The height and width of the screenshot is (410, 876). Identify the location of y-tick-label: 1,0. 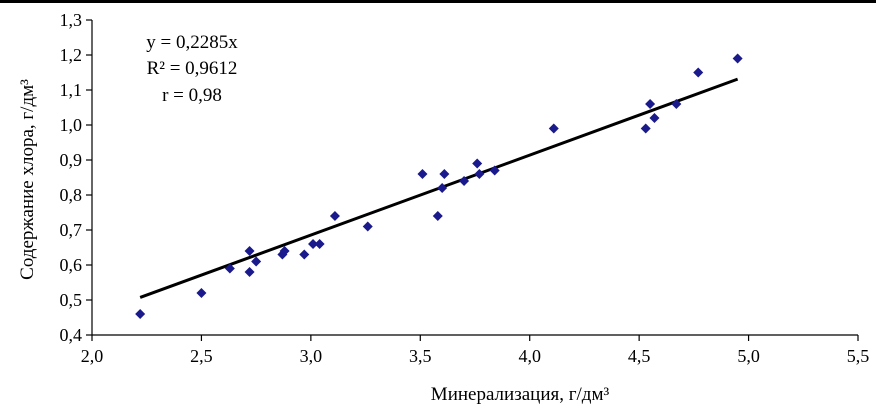
(71, 125).